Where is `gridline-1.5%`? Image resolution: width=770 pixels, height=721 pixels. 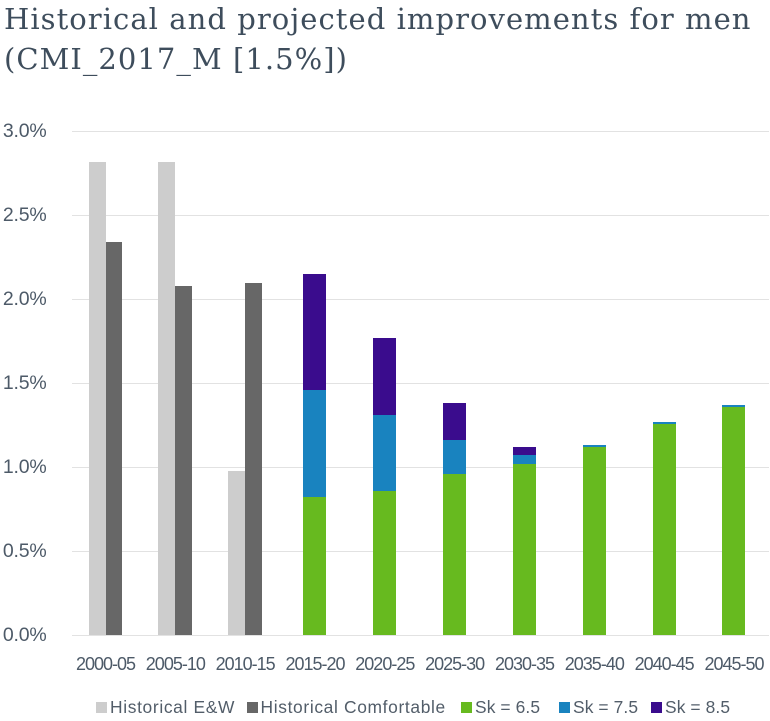 gridline-1.5% is located at coordinates (420, 383).